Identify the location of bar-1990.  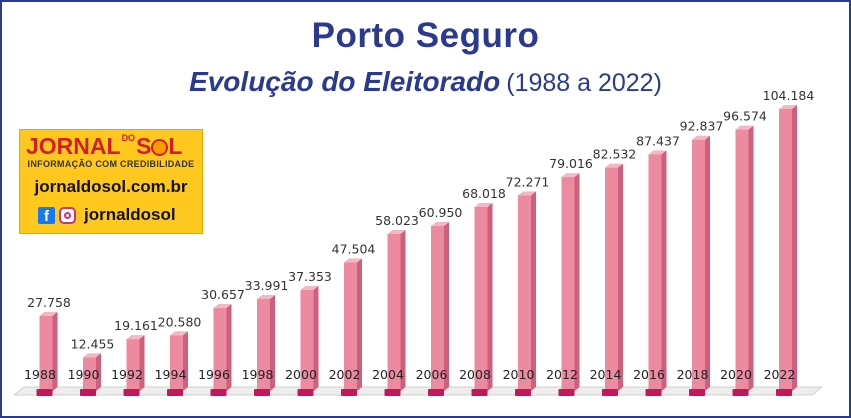
(90, 374).